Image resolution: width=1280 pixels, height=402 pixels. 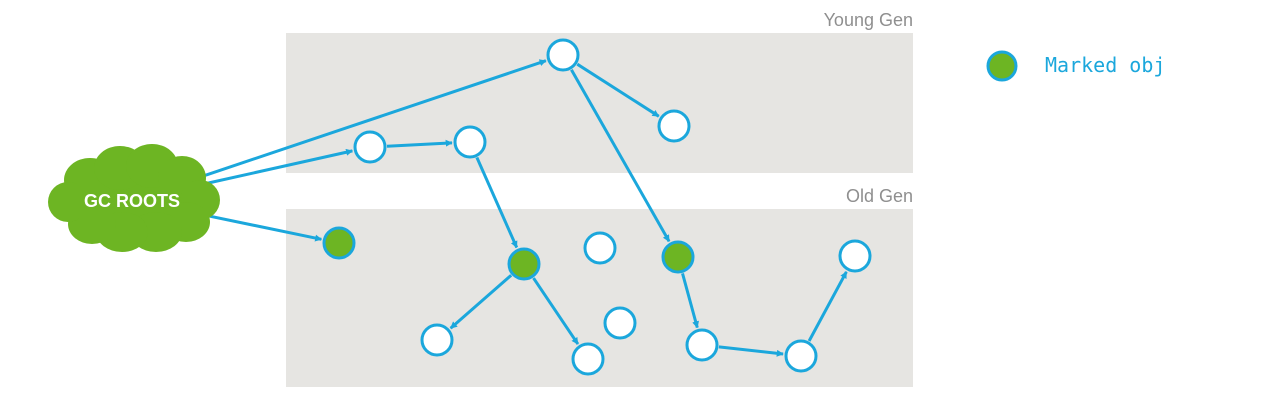 What do you see at coordinates (801, 356) in the screenshot?
I see `object-o10` at bounding box center [801, 356].